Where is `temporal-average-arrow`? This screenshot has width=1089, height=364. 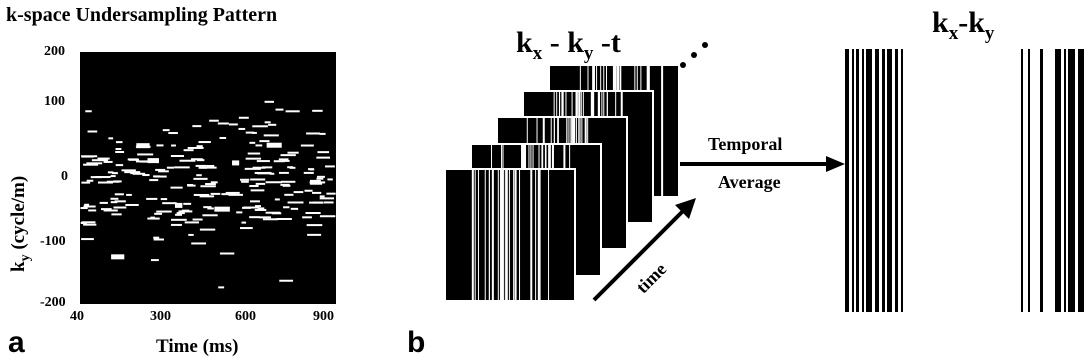
temporal-average-arrow is located at coordinates (762, 164).